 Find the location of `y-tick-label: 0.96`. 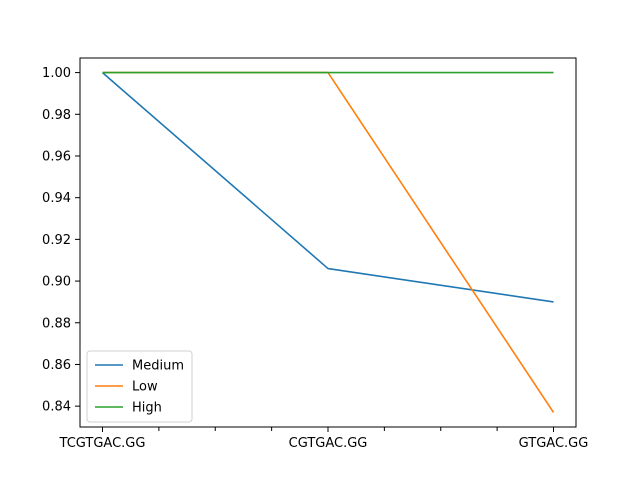

y-tick-label: 0.96 is located at coordinates (56, 156).